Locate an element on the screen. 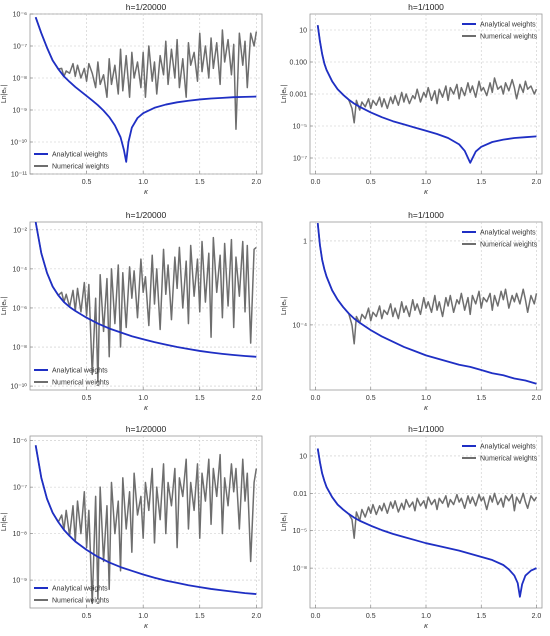 This screenshot has height=636, width=550. y-tick-label: 0.100 is located at coordinates (298, 63).